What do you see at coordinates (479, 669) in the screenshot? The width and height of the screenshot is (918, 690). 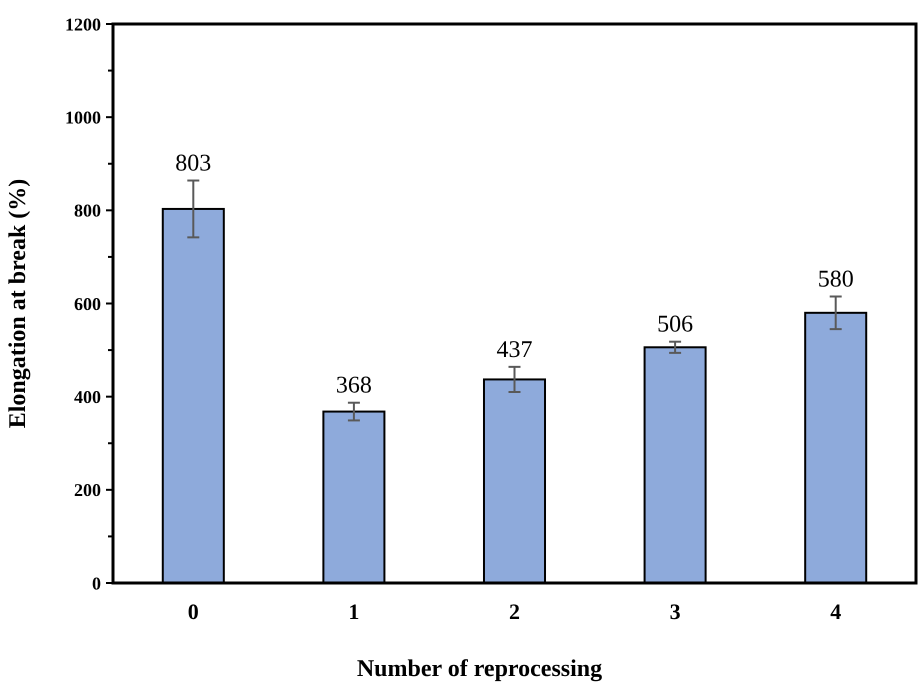 I see `x-axis-title: Number of reprocessing` at bounding box center [479, 669].